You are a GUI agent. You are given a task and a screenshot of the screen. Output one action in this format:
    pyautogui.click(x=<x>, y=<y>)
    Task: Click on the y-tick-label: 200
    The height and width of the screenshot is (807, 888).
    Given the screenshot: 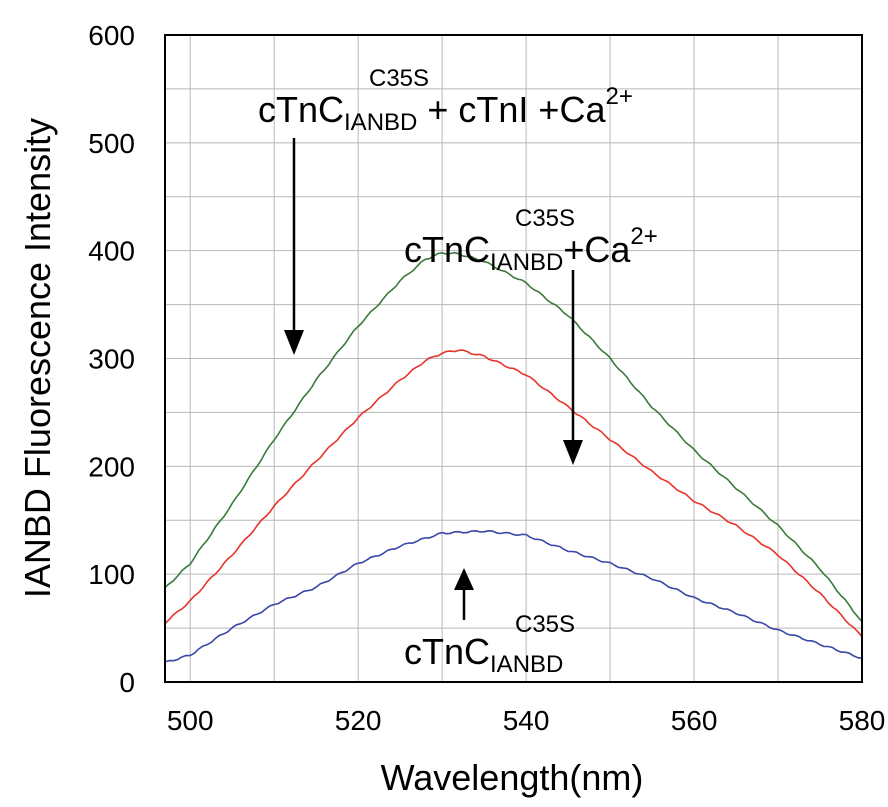 What is the action you would take?
    pyautogui.click(x=111, y=466)
    